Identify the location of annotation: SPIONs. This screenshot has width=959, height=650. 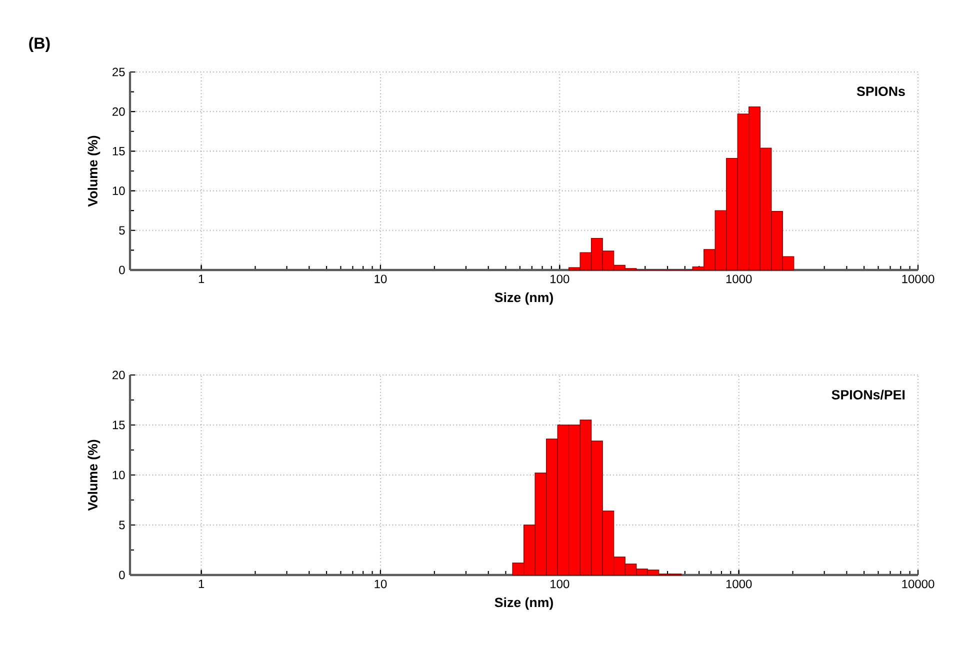
(880, 91).